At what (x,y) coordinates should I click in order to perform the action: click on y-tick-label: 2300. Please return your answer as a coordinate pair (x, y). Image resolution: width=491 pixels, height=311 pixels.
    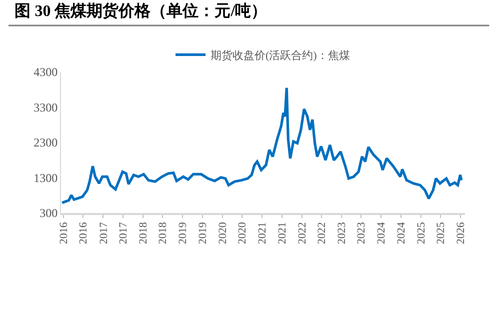
    Looking at the image, I should click on (46, 143).